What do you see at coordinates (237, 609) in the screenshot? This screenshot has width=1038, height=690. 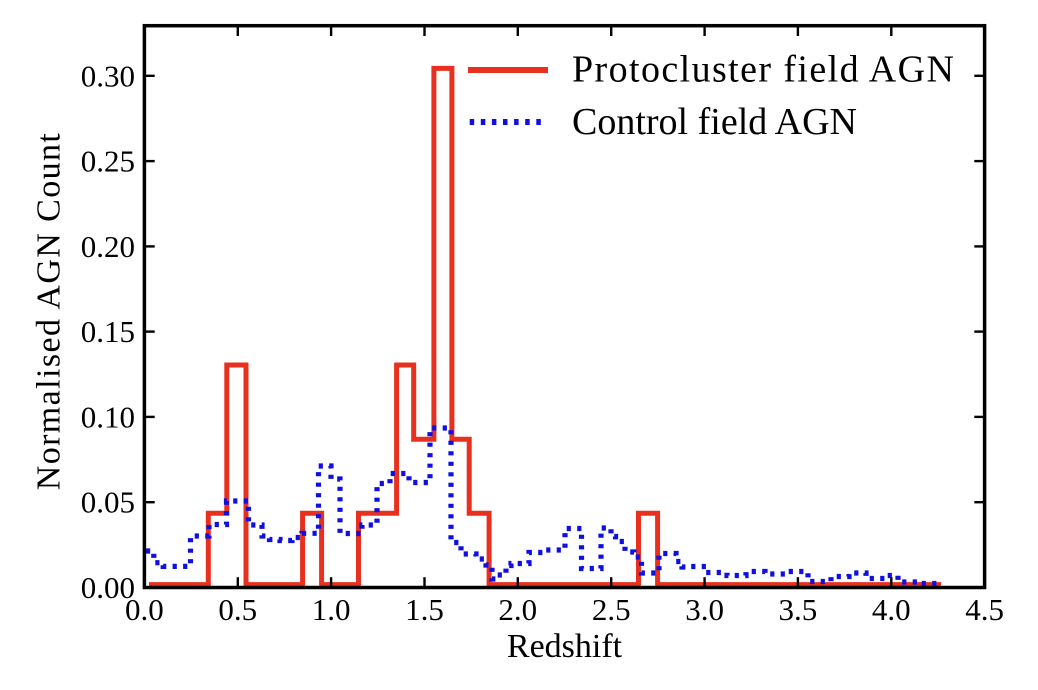 I see `svg-text: 0.5` at bounding box center [237, 609].